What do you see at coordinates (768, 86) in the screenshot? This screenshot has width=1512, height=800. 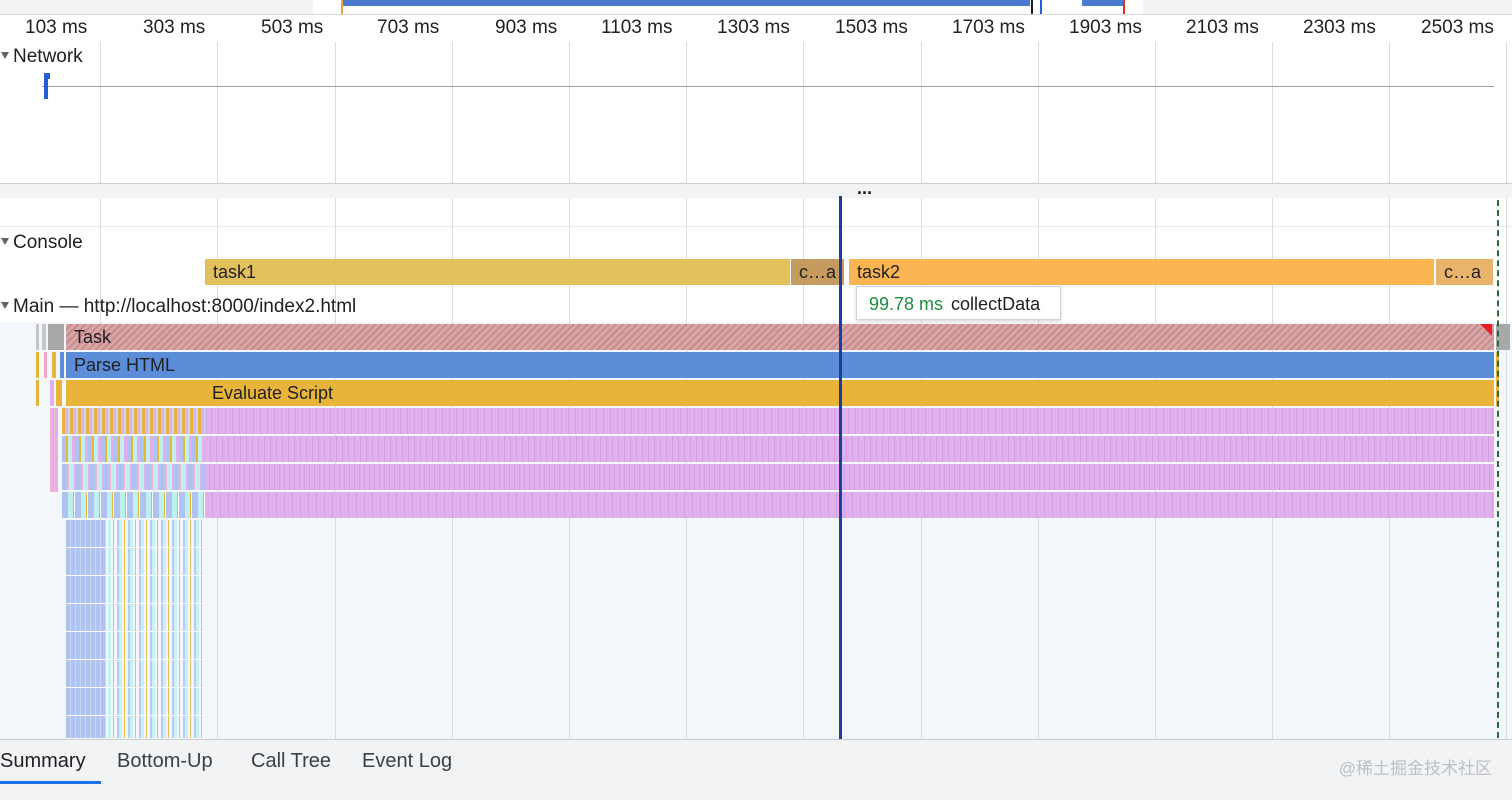 I see `network-timeline-line` at bounding box center [768, 86].